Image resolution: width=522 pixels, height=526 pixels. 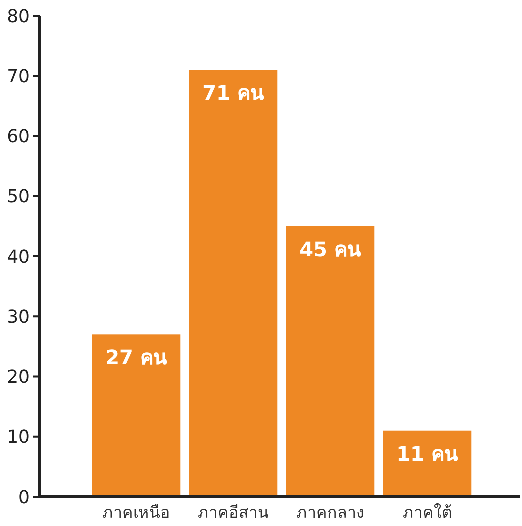 What do you see at coordinates (136, 512) in the screenshot?
I see `x-tick-label: ภาคเหนือ` at bounding box center [136, 512].